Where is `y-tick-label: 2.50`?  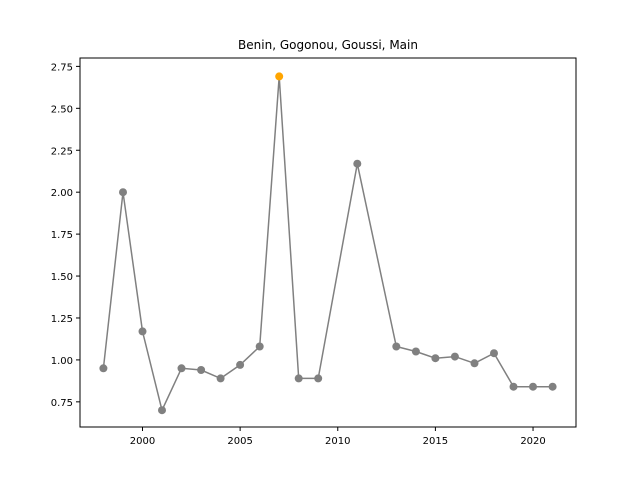 y-tick-label: 2.50 is located at coordinates (62, 109).